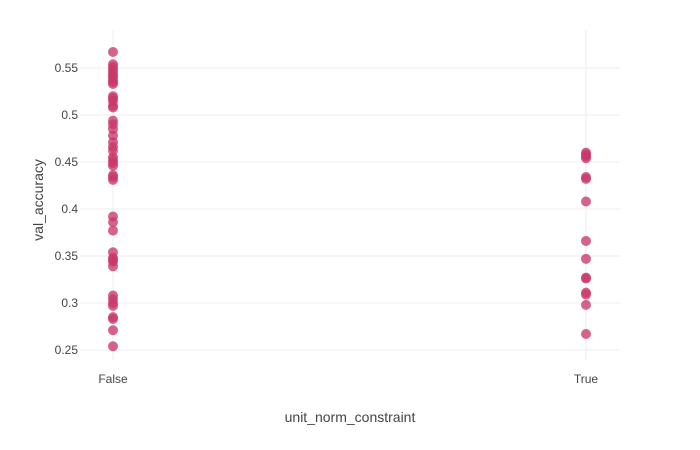 The height and width of the screenshot is (450, 700). Describe the element at coordinates (69, 209) in the screenshot. I see `y-tick-label-3: 0.4` at that location.